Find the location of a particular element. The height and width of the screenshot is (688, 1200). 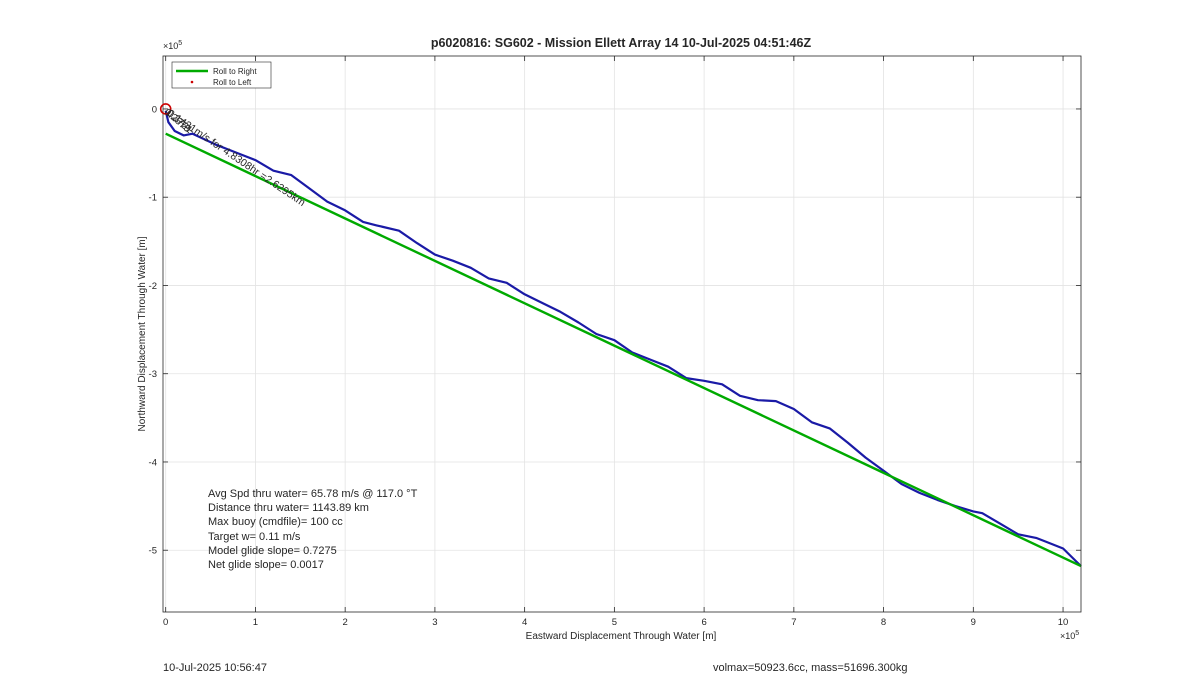

footer-info: volmax=50923.6cc, mass=51696.300kg is located at coordinates (810, 668).